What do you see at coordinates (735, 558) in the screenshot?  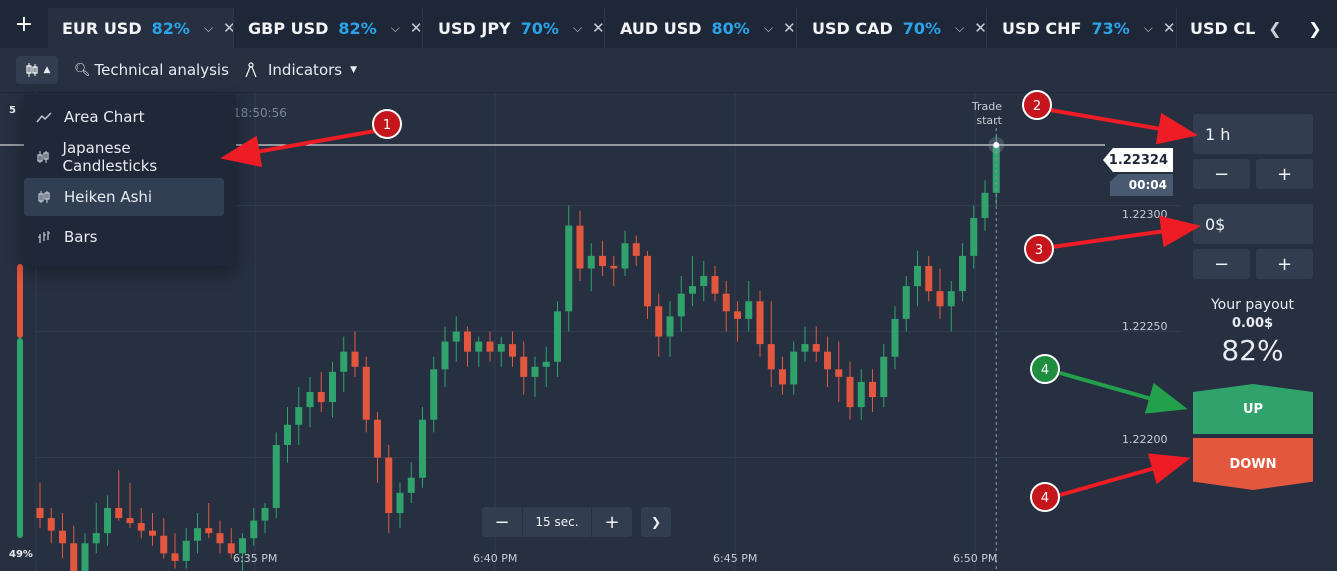 I see `x-tick: 6:45 PM` at bounding box center [735, 558].